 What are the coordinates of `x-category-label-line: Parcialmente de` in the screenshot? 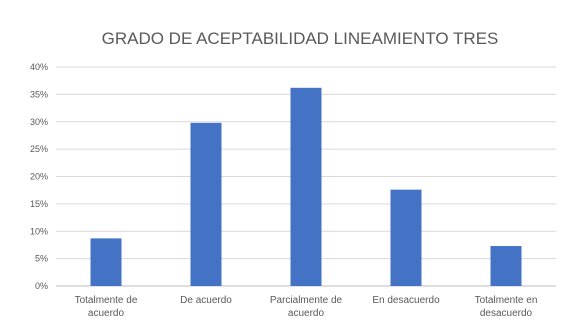 It's located at (306, 300).